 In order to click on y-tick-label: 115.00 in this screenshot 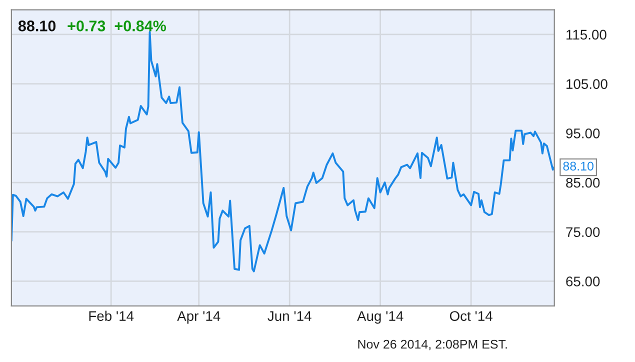, I will do `click(586, 35)`.